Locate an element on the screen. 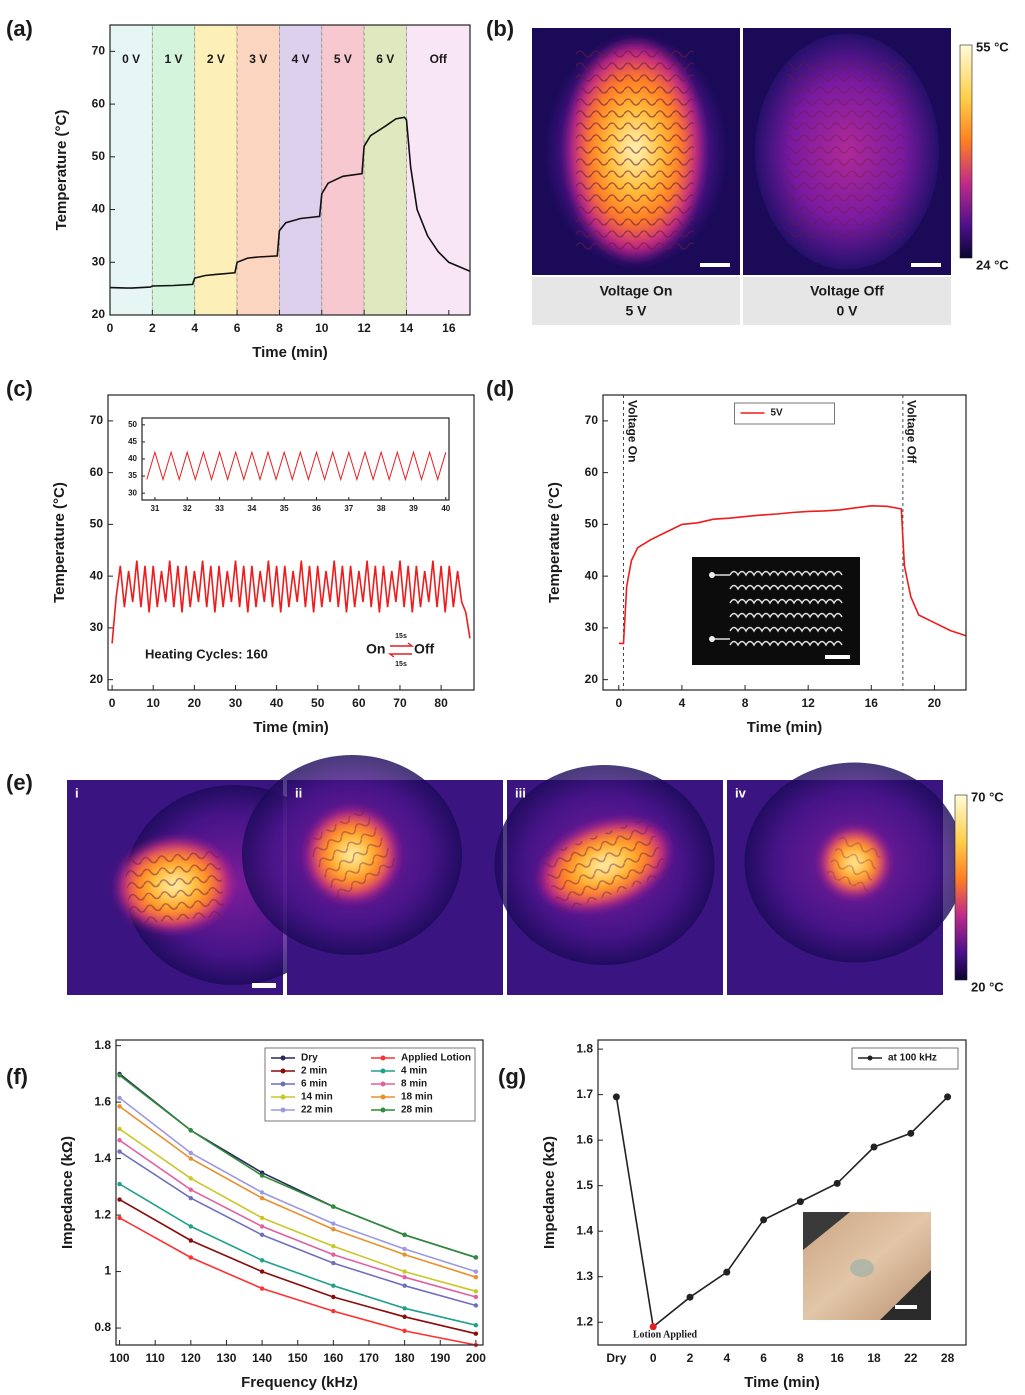 This screenshot has height=1395, width=1025. y-tick-label: 20 is located at coordinates (592, 679).